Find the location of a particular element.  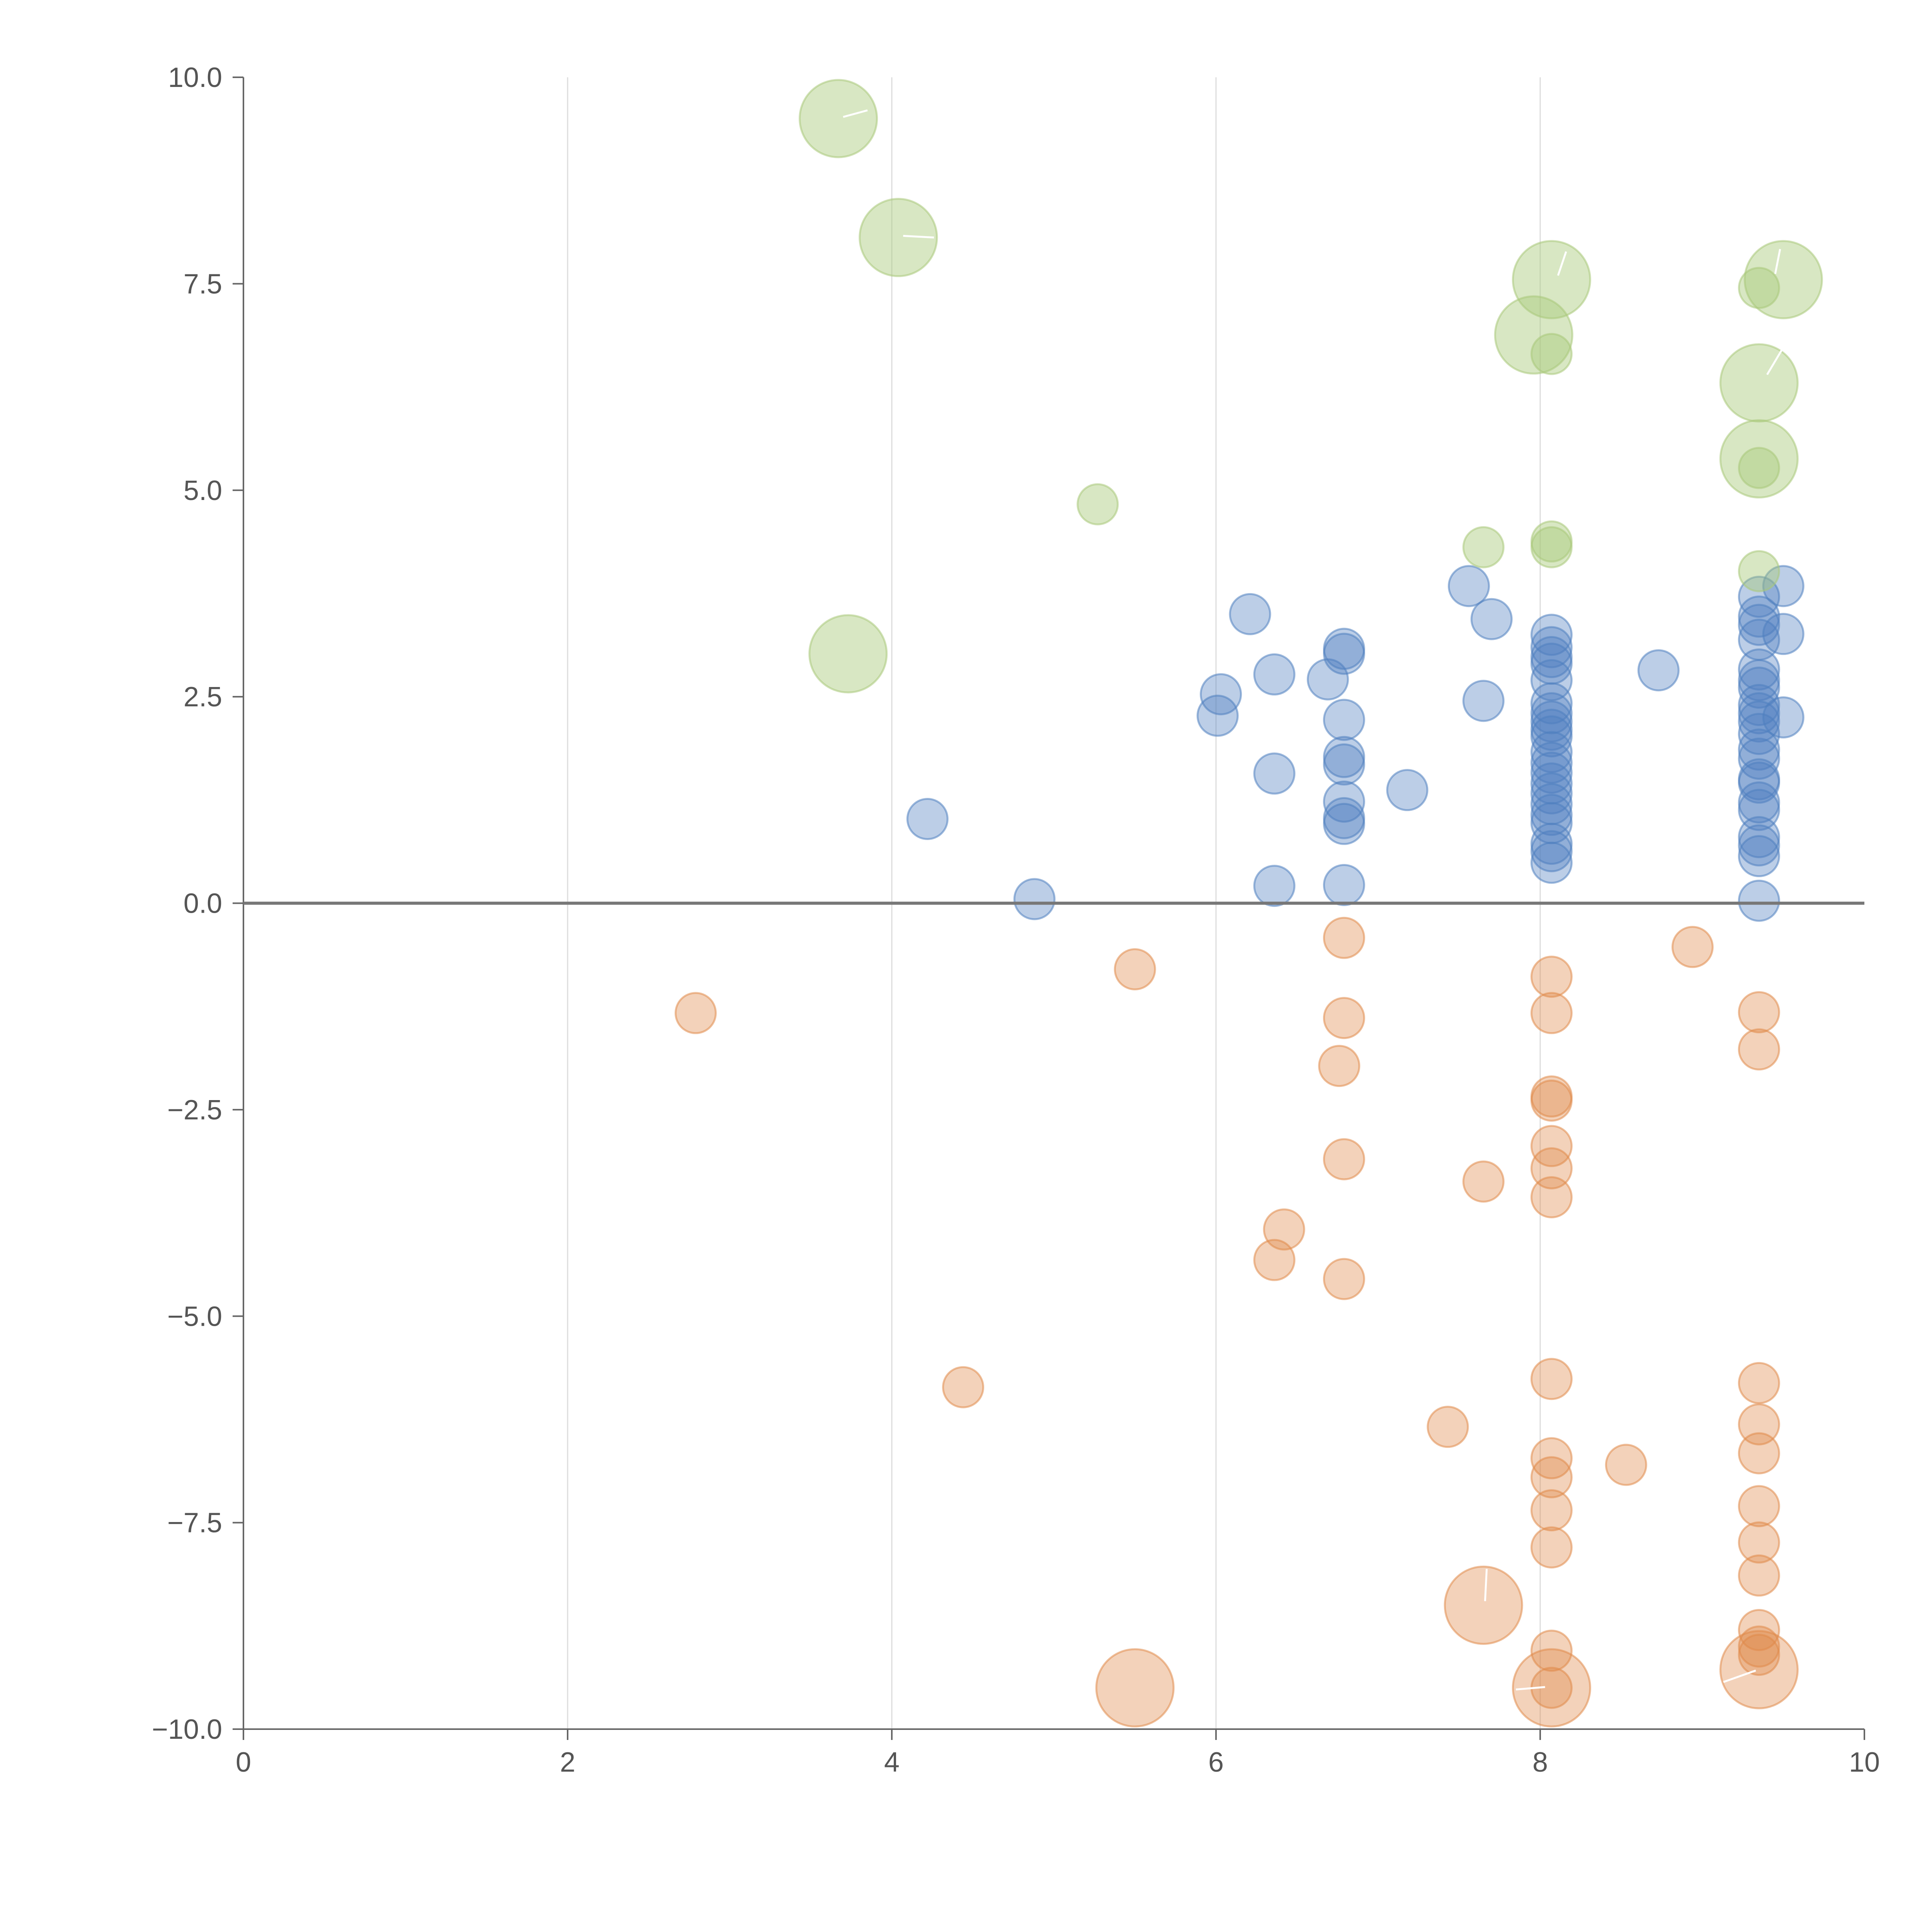

y-tick-label: −10.0 is located at coordinates (187, 1729).